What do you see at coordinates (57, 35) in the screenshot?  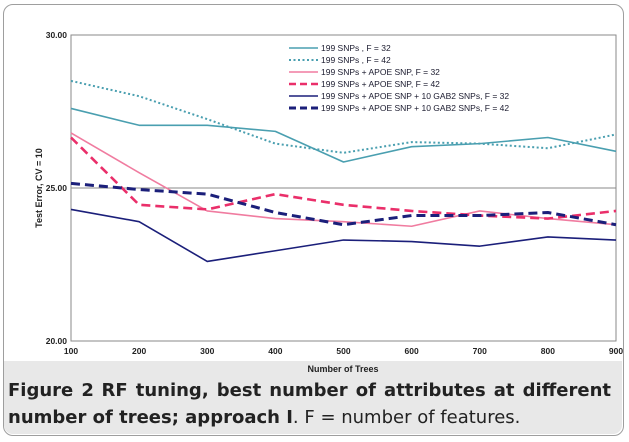 I see `y-tick-label: 30.00` at bounding box center [57, 35].